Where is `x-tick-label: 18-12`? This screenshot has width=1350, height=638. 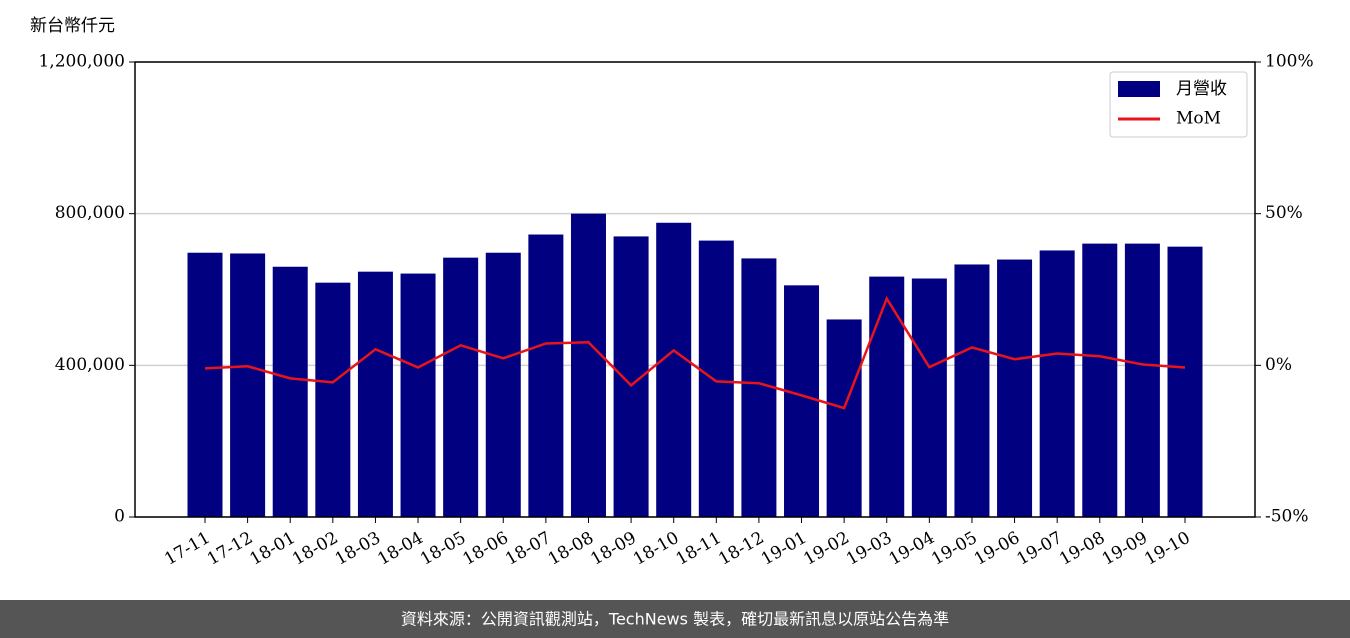 x-tick-label: 18-12 is located at coordinates (741, 549).